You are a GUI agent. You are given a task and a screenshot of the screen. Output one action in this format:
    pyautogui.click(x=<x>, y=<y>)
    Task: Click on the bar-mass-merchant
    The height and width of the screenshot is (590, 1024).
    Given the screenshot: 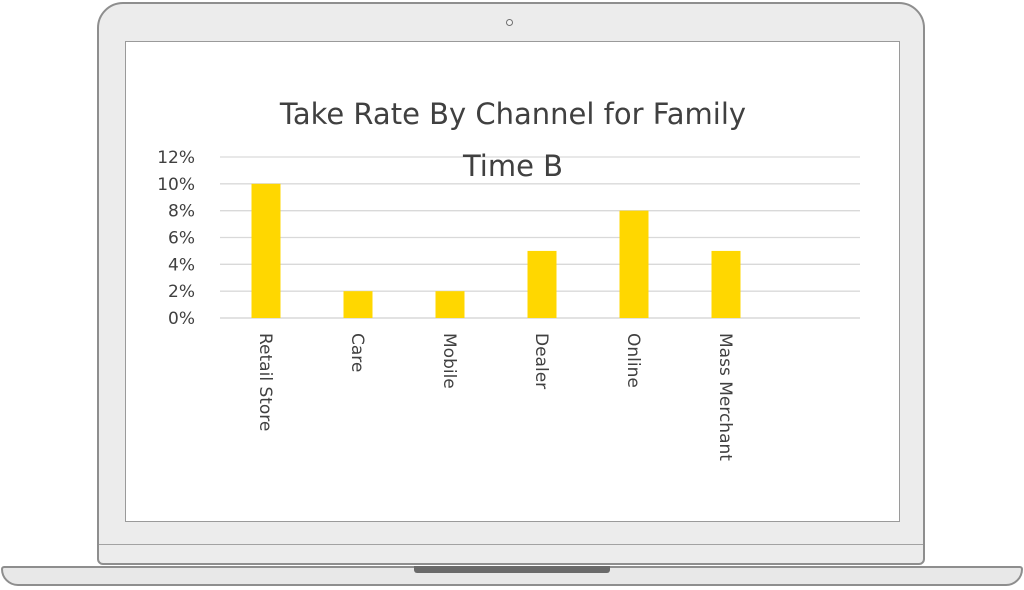 What is the action you would take?
    pyautogui.click(x=726, y=284)
    